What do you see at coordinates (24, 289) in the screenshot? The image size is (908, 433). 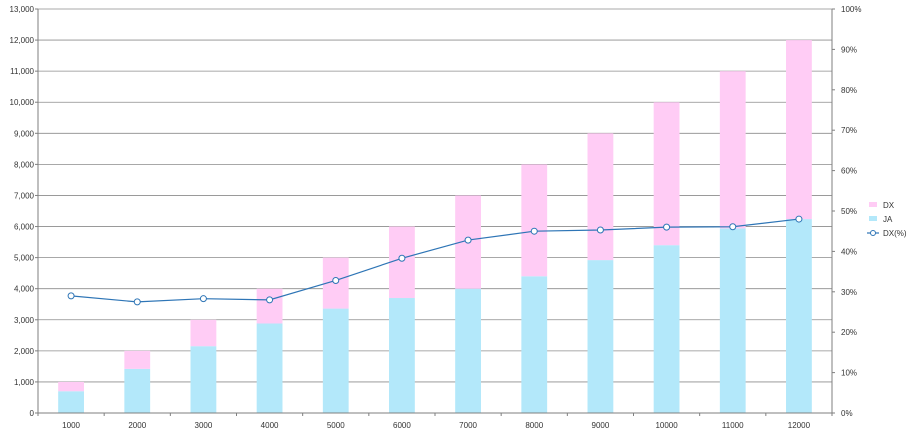 I see `left-axis-tick-label: 4,000` at bounding box center [24, 289].